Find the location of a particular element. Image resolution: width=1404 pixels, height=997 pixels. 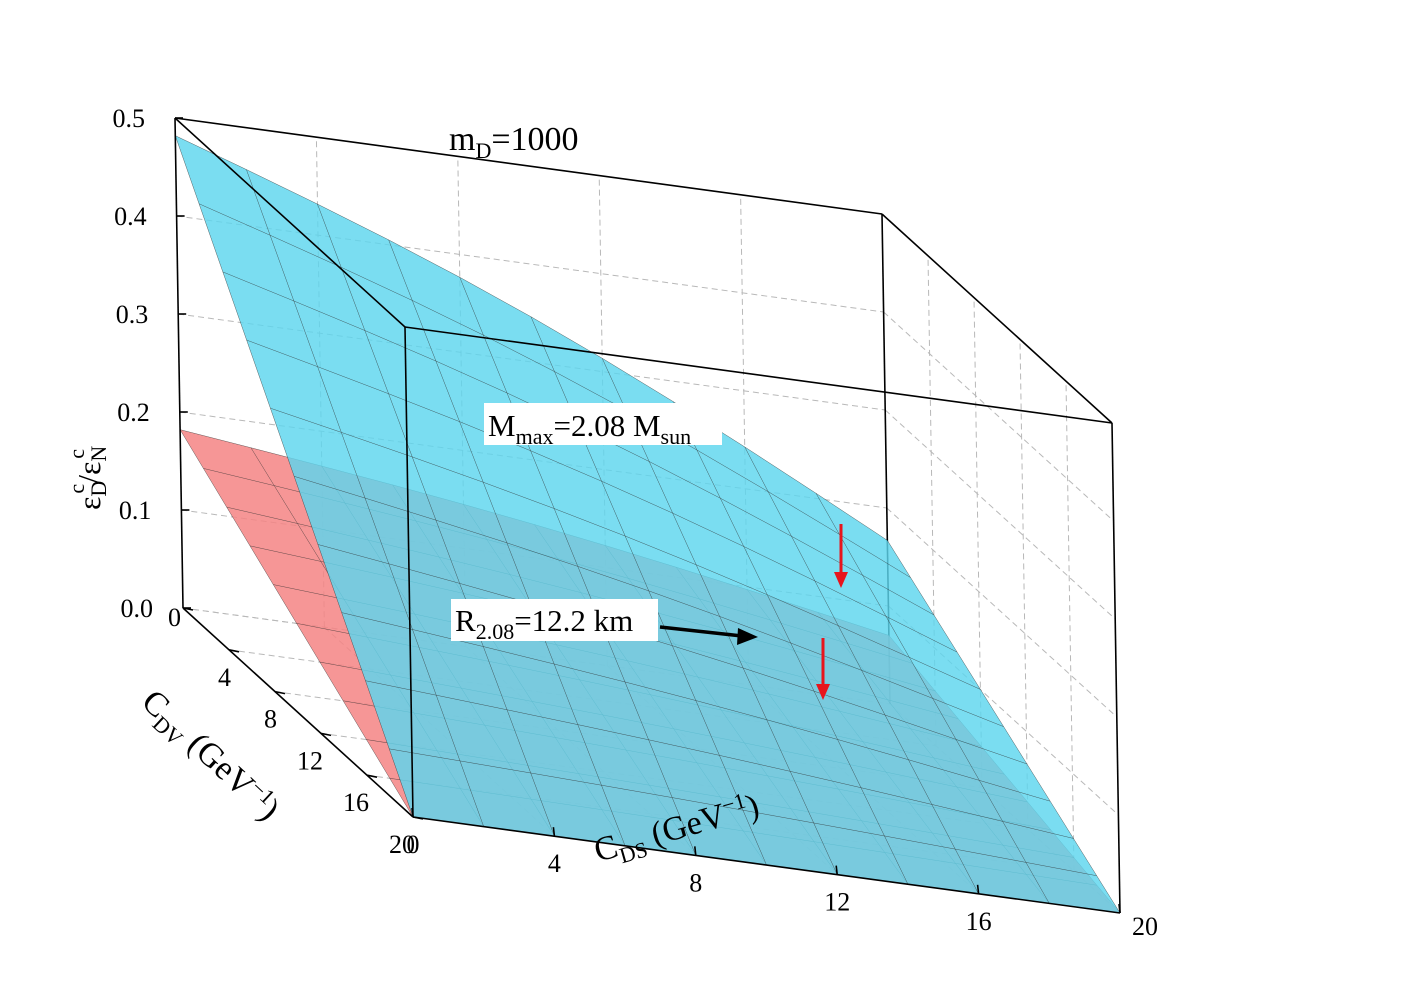

z-axis-title: εDc/εNc is located at coordinates (87, 478).